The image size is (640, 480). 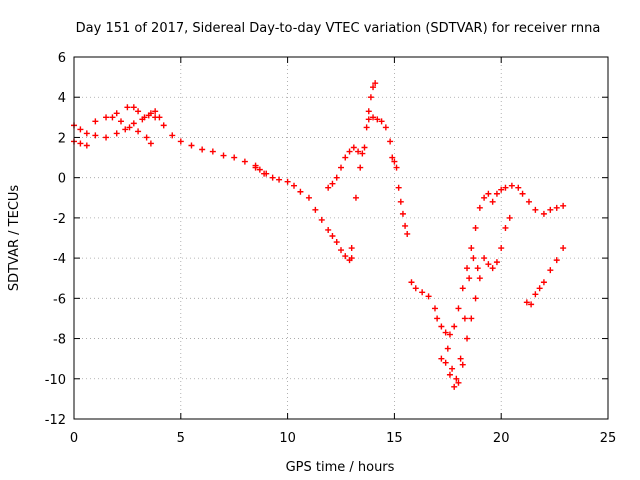 What do you see at coordinates (608, 438) in the screenshot?
I see `x-tick-label: 25` at bounding box center [608, 438].